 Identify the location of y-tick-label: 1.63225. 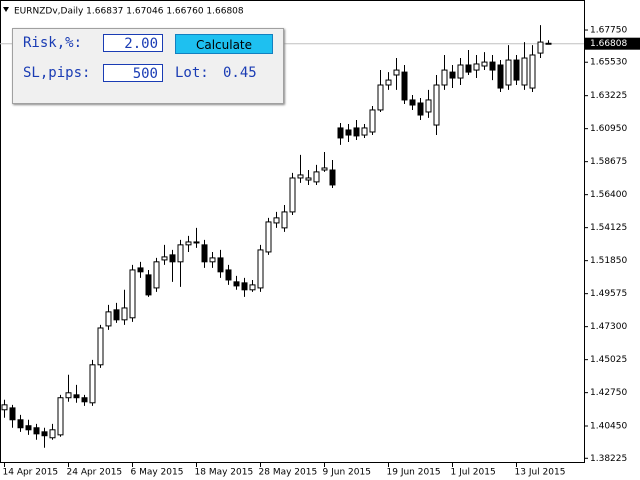
(608, 96).